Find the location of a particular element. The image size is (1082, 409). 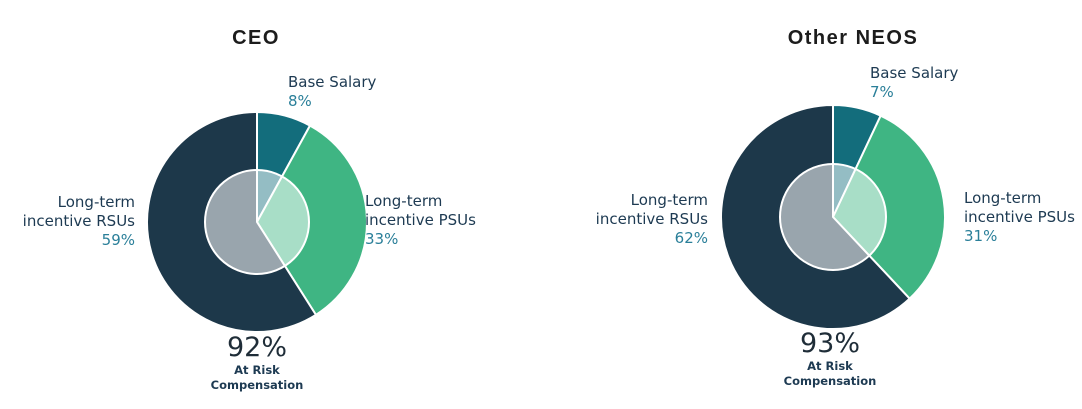

ceo-label-psus: Long-term incentive PSUs 33% is located at coordinates (420, 220).